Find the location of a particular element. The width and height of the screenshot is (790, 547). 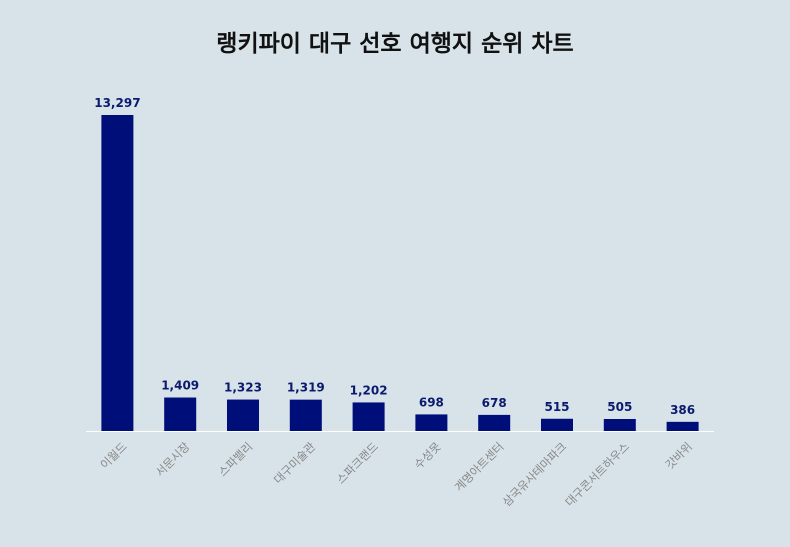

x-tick-label-8: 삼국유사테마파크 is located at coordinates (535, 474).